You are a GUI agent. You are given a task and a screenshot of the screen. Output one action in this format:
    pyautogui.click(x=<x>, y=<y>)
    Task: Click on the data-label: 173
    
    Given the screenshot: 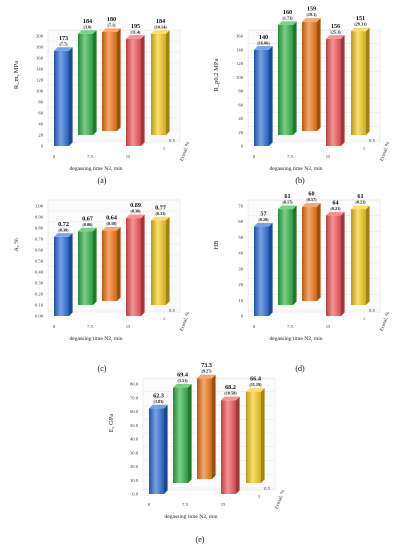 What is the action you would take?
    pyautogui.click(x=63, y=38)
    